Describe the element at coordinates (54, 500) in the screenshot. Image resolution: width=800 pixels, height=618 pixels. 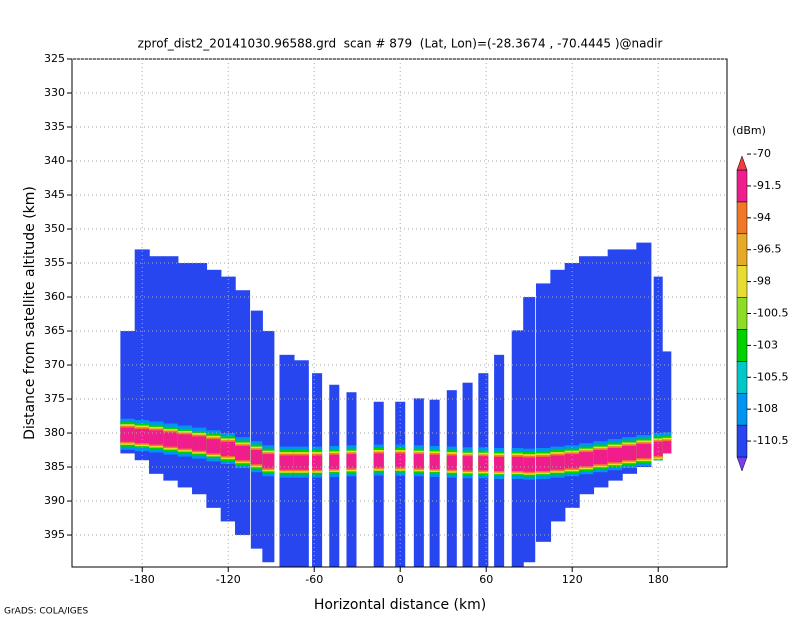
I see `y-tick-label: 390` at that location.